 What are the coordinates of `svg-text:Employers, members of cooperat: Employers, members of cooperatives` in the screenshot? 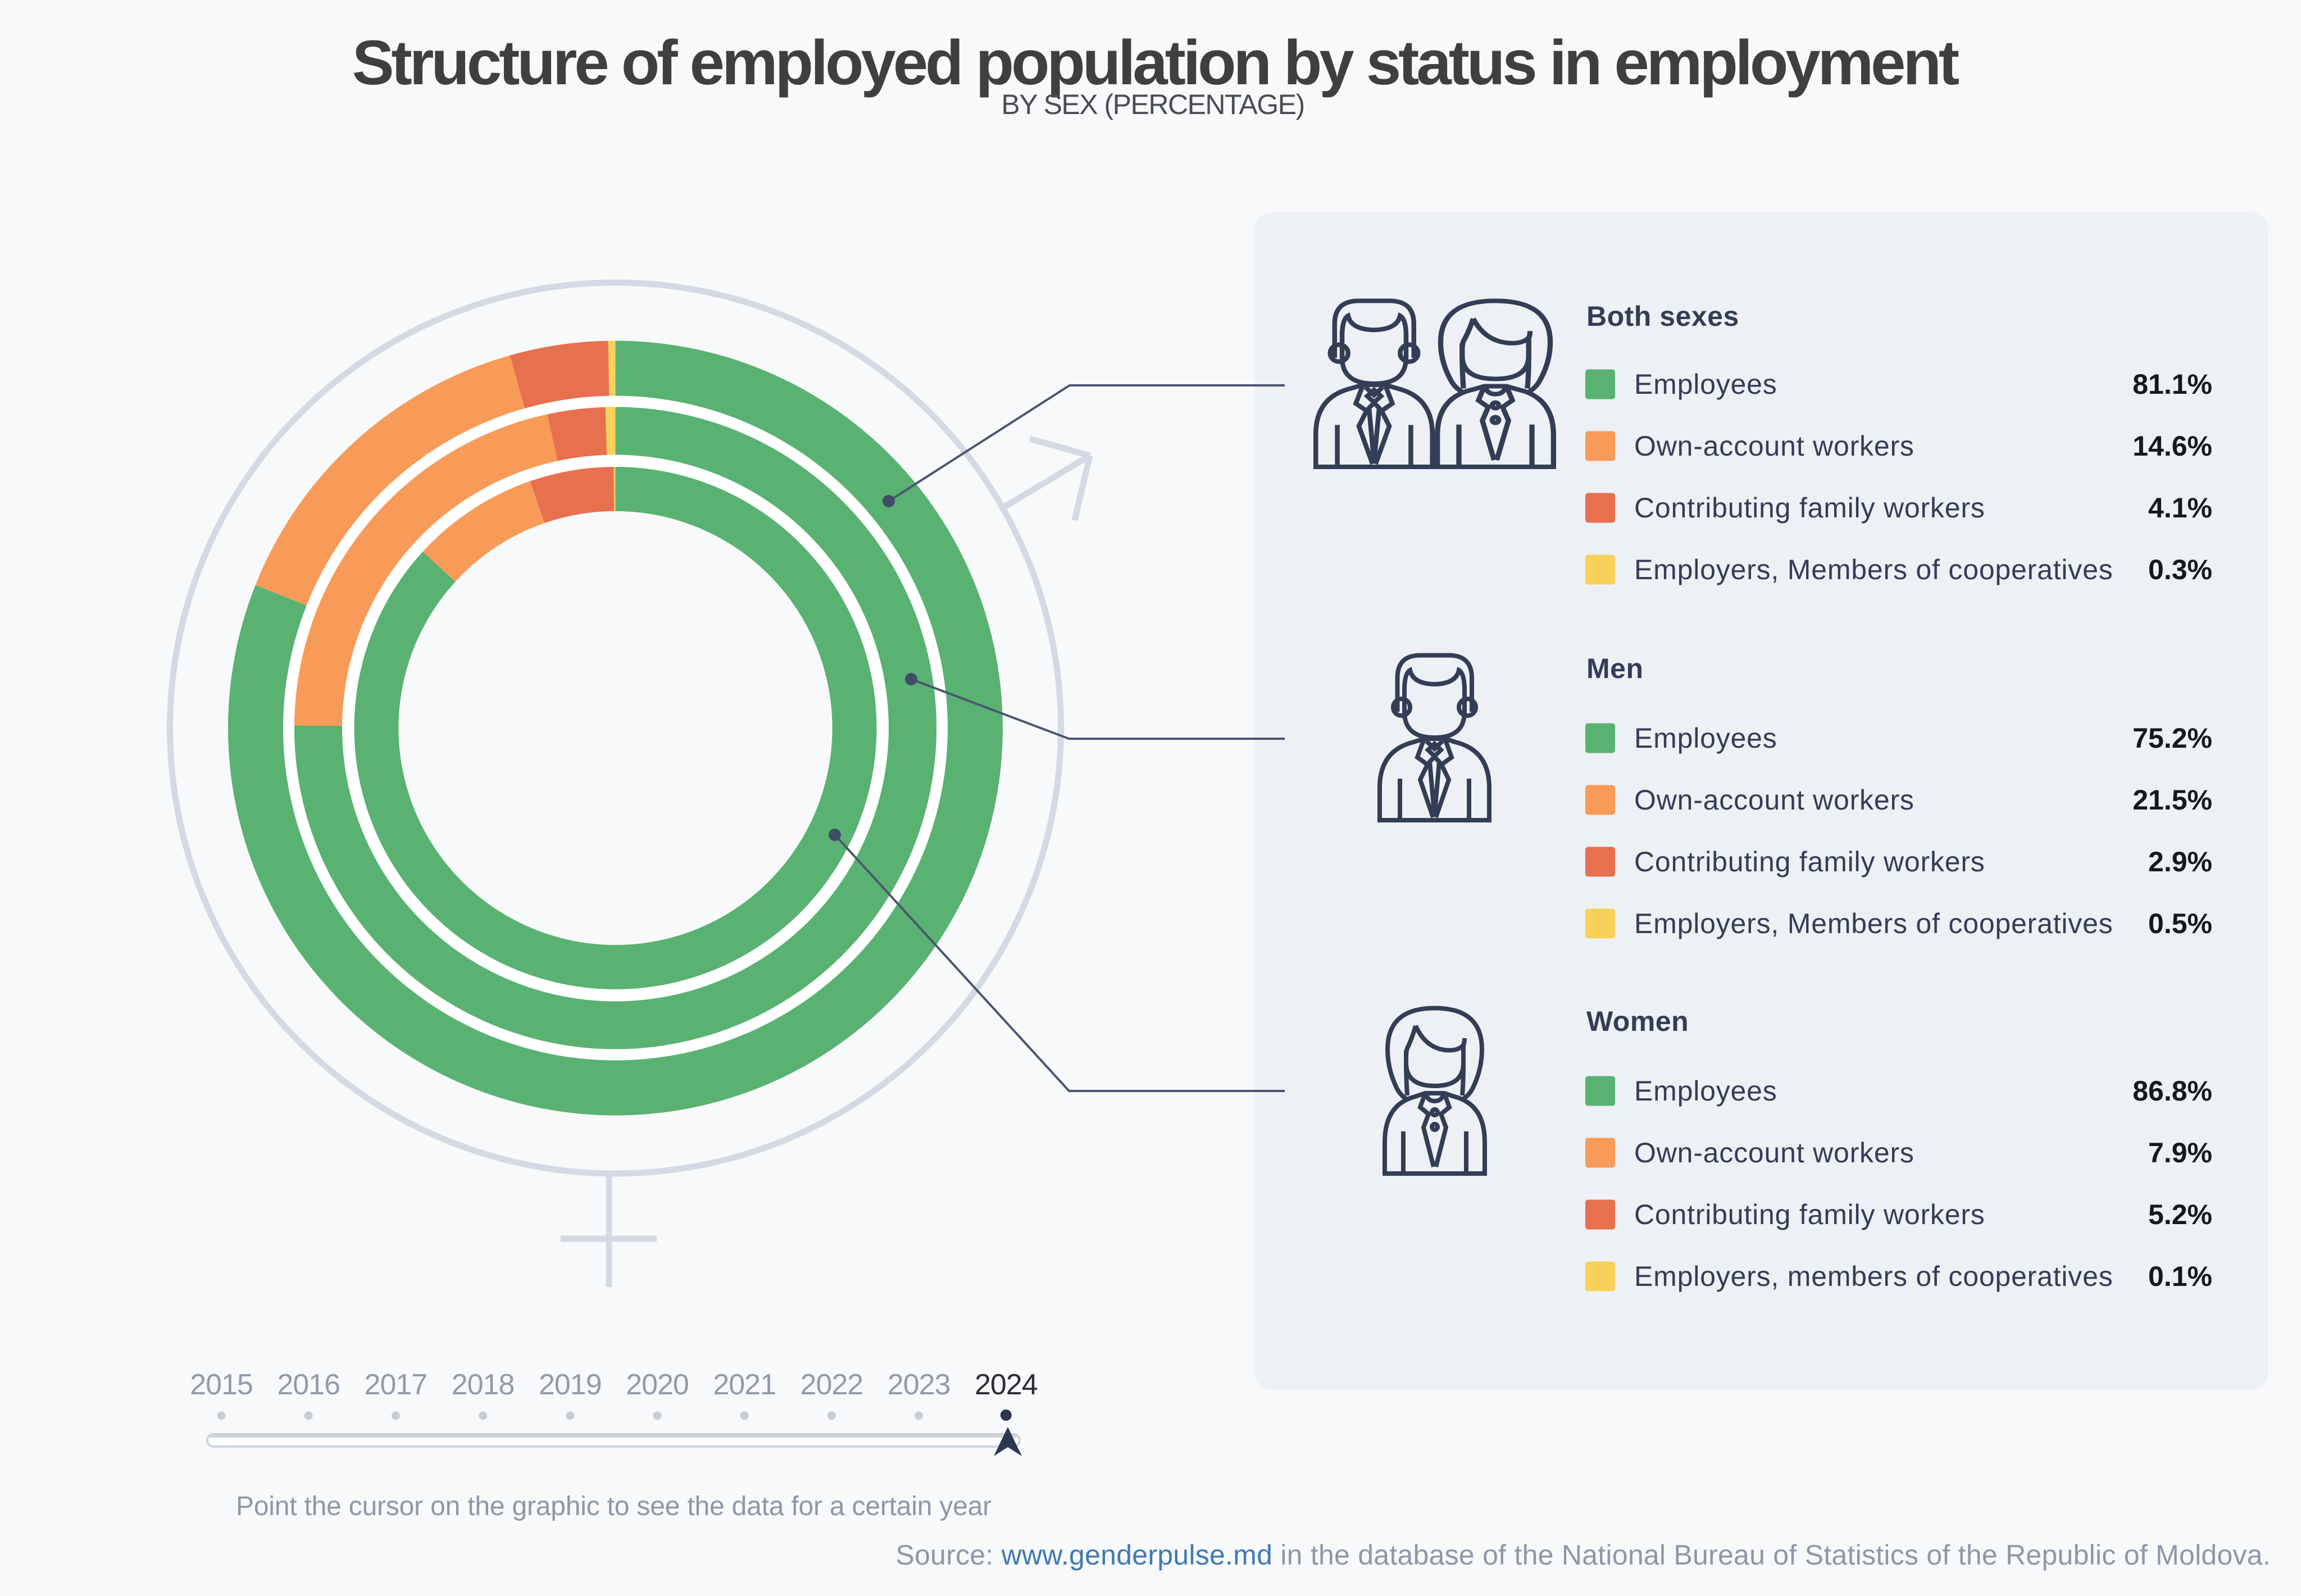 It's located at (1874, 1276).